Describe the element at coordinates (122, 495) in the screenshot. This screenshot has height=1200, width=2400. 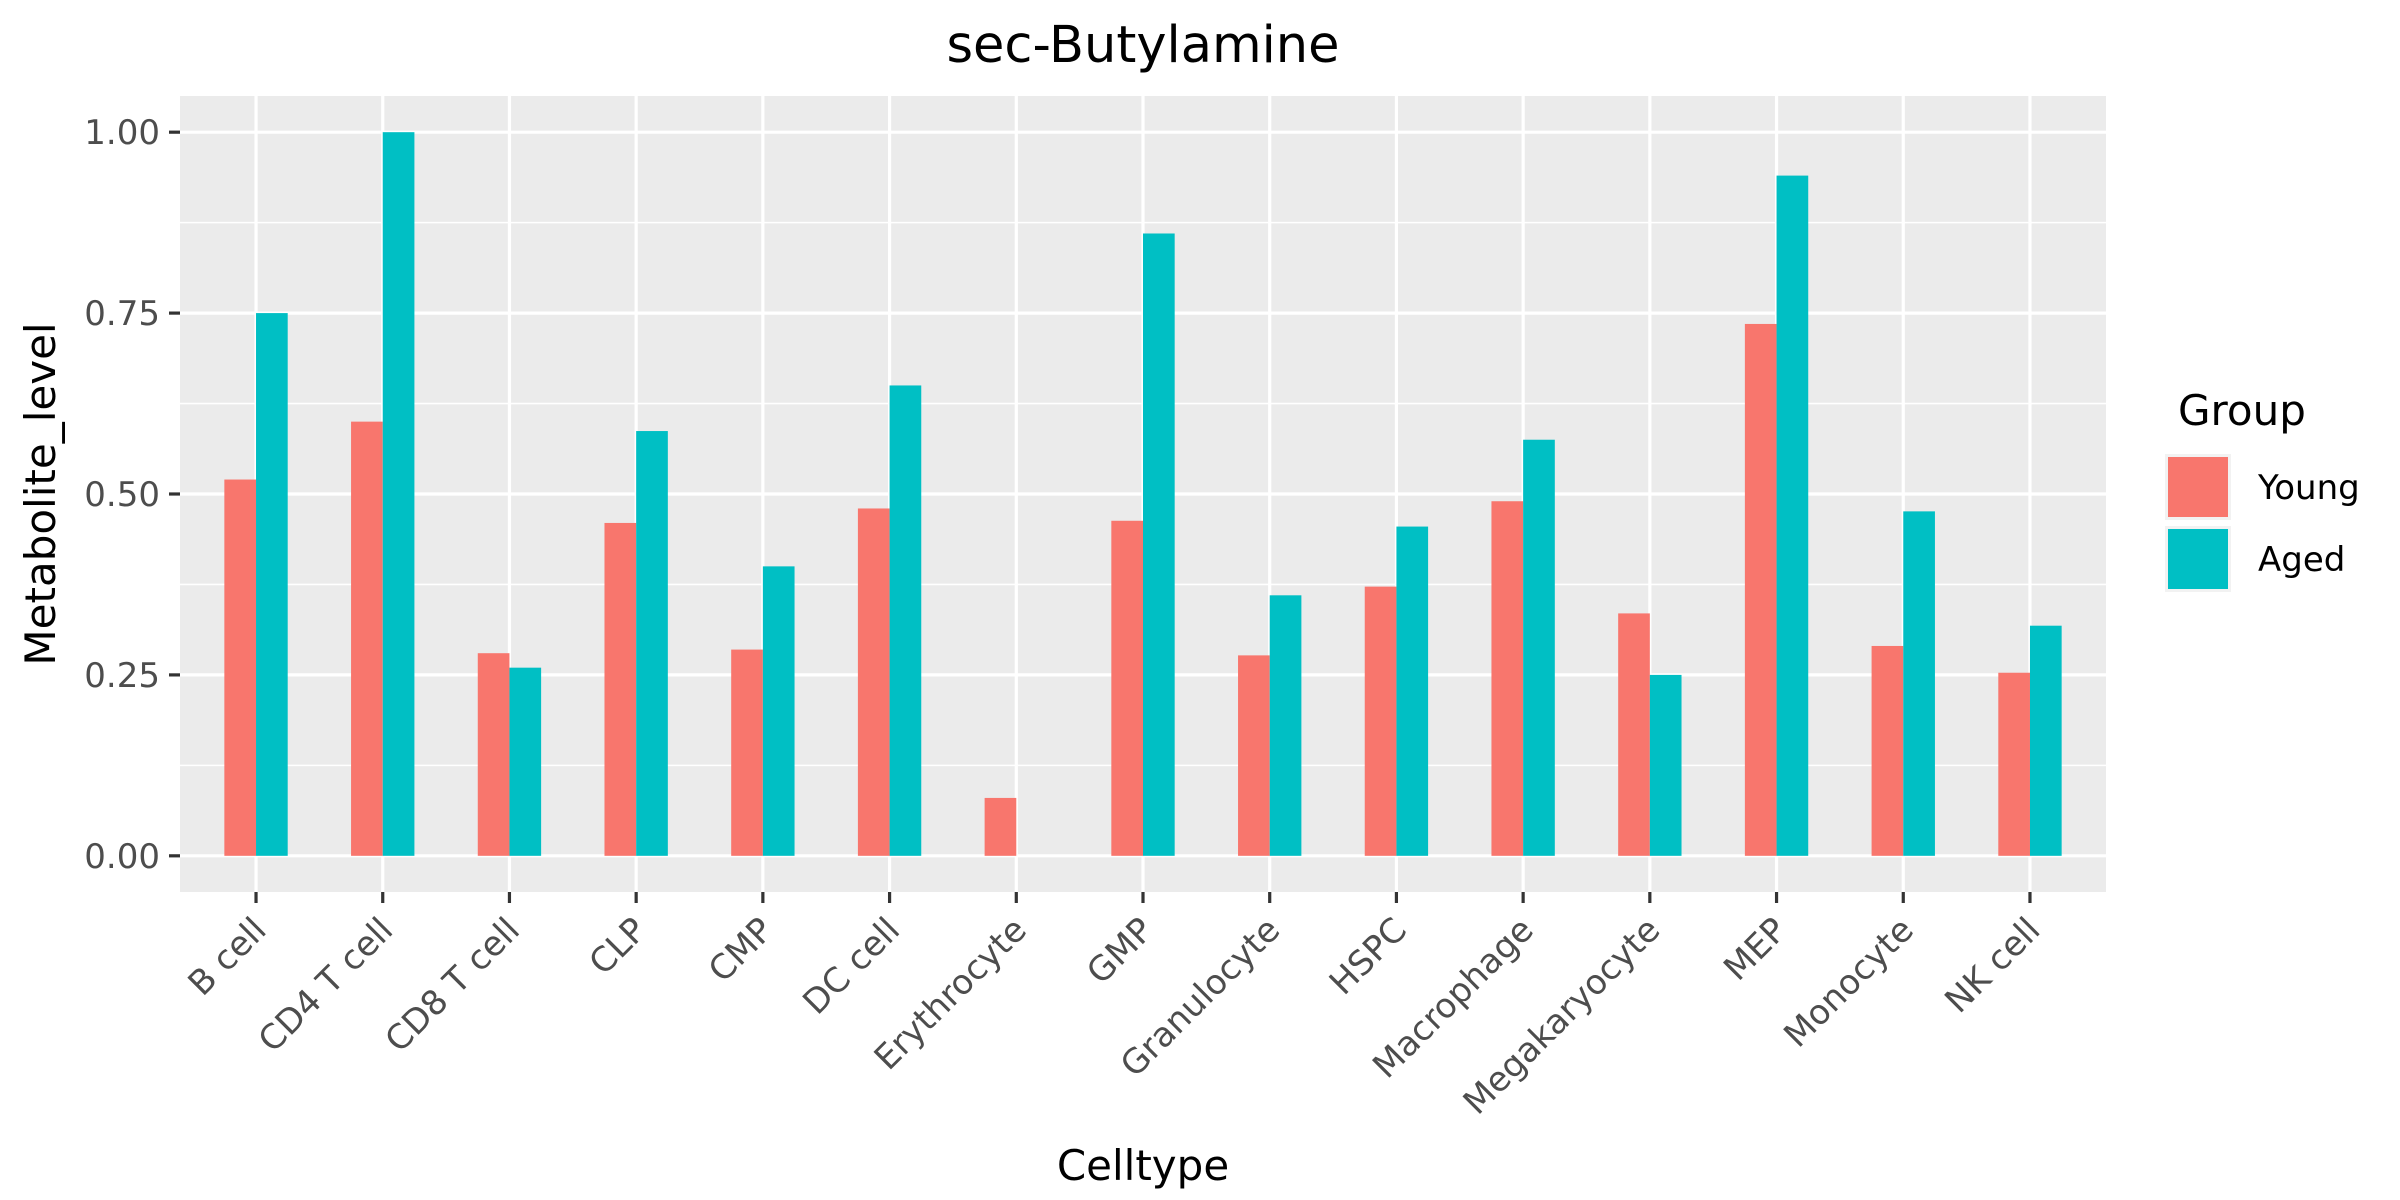
I see `y-tick-label: 0.50` at that location.